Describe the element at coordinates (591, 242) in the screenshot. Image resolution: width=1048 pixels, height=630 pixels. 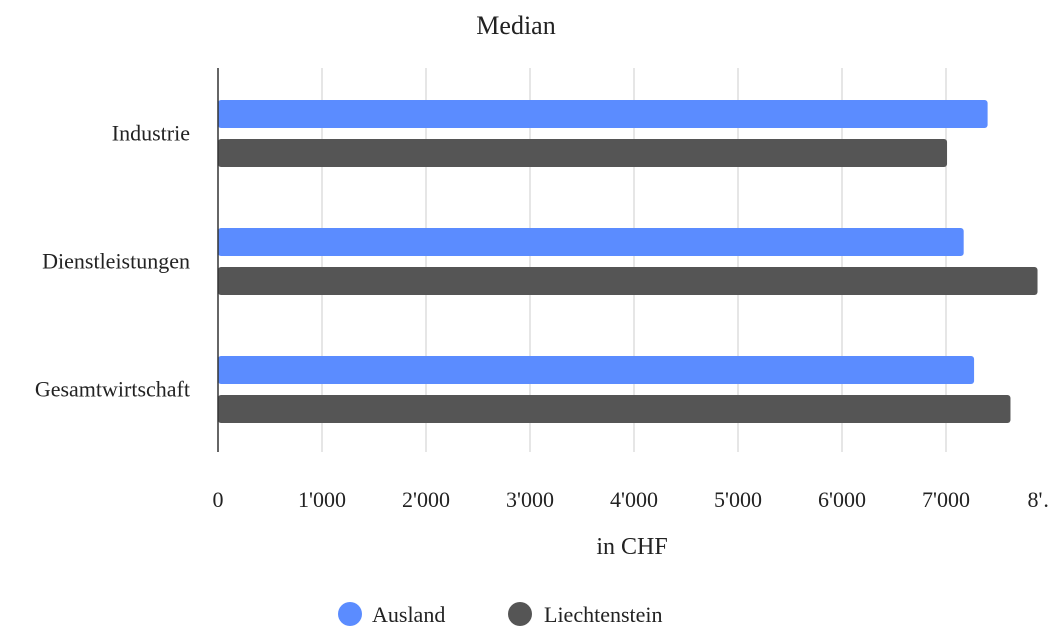
I see `bar-ausland-dienstleistungen` at that location.